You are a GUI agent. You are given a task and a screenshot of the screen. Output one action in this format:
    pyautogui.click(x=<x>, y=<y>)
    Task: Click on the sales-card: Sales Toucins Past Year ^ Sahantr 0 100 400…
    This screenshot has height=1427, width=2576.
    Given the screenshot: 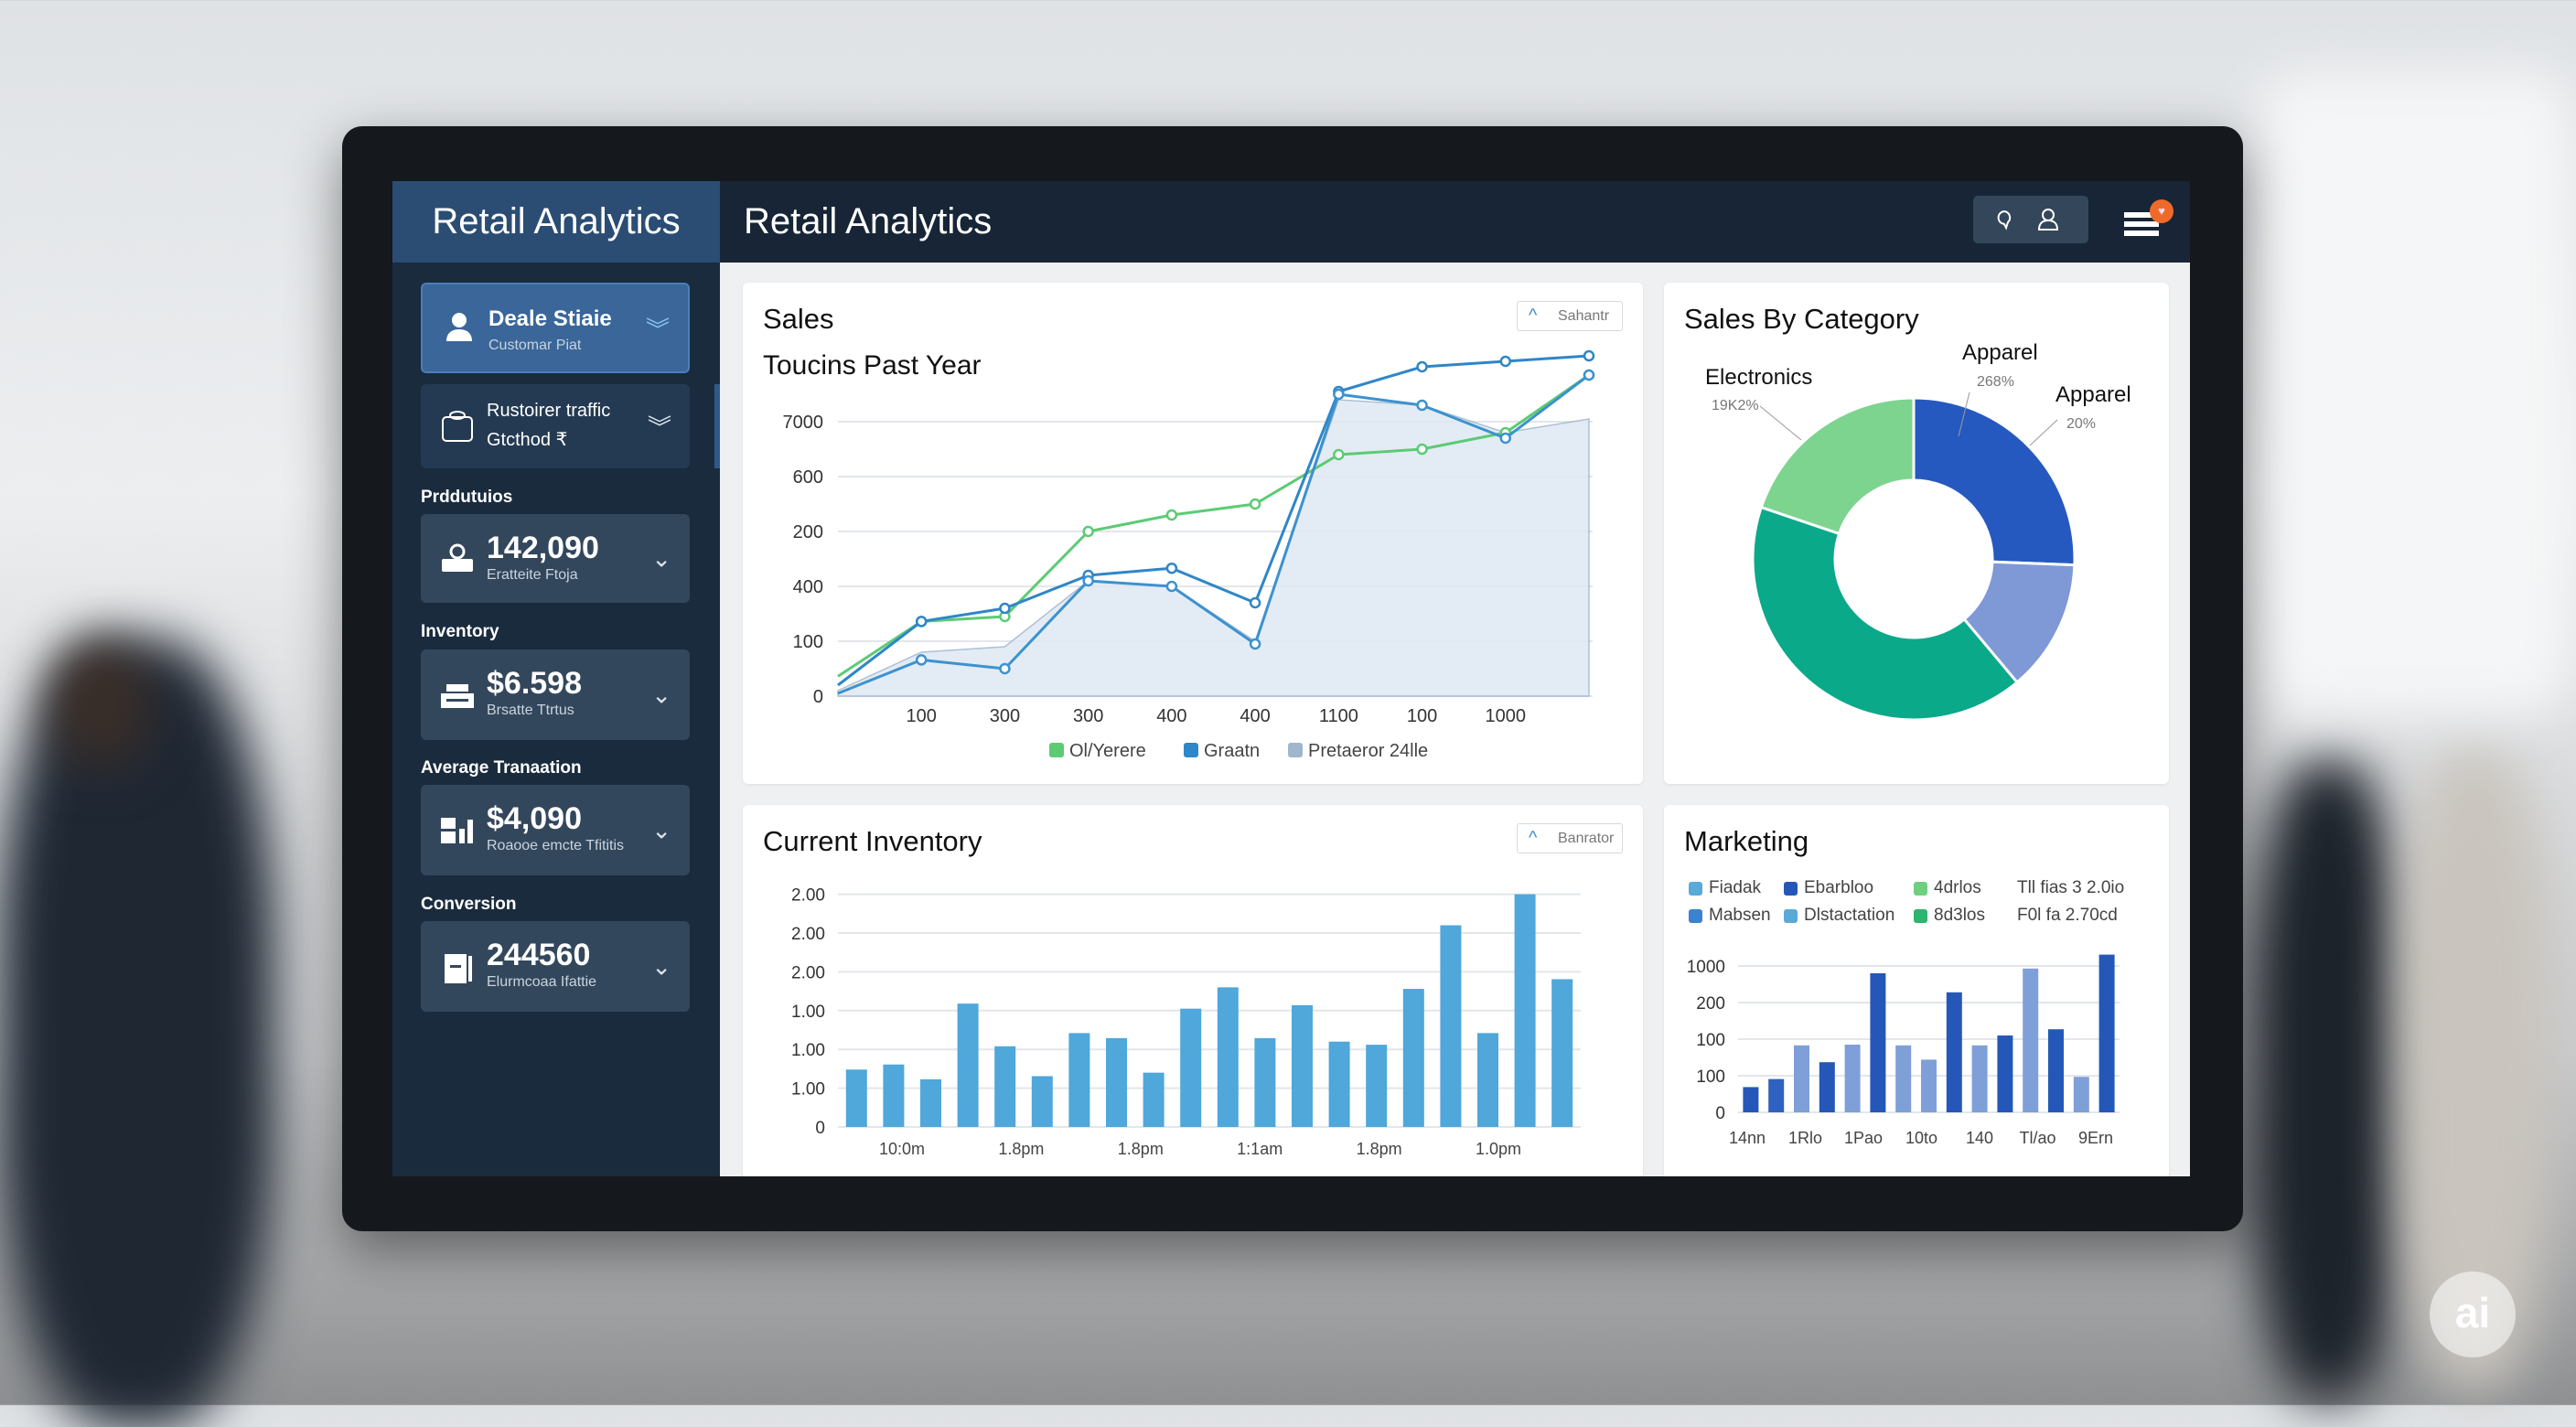 What is the action you would take?
    pyautogui.click(x=1193, y=533)
    